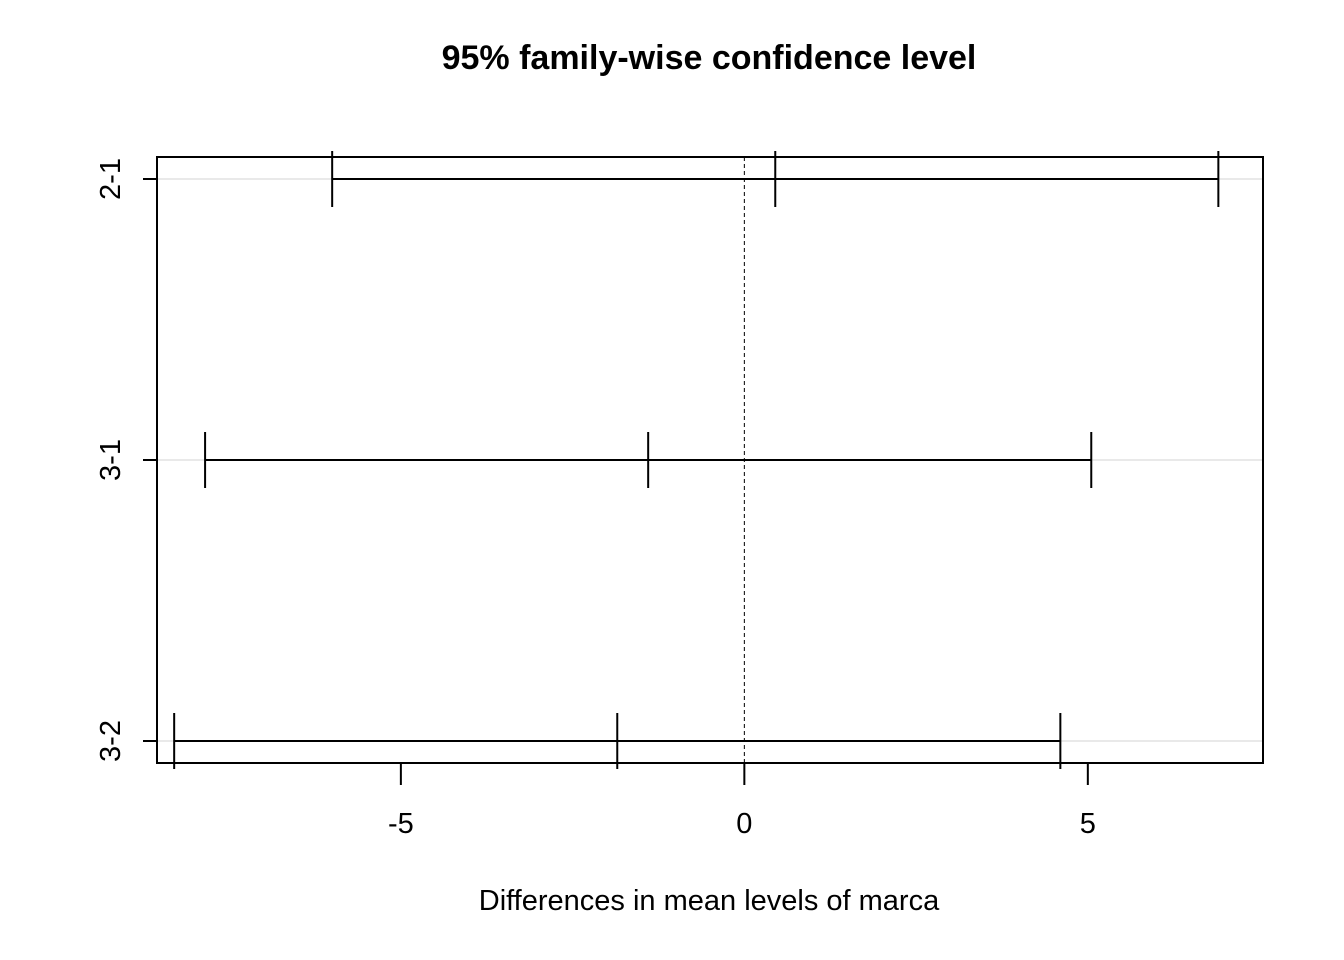 The height and width of the screenshot is (960, 1344). I want to click on y-axis: 2-1 3-1 3-2, so click(126, 460).